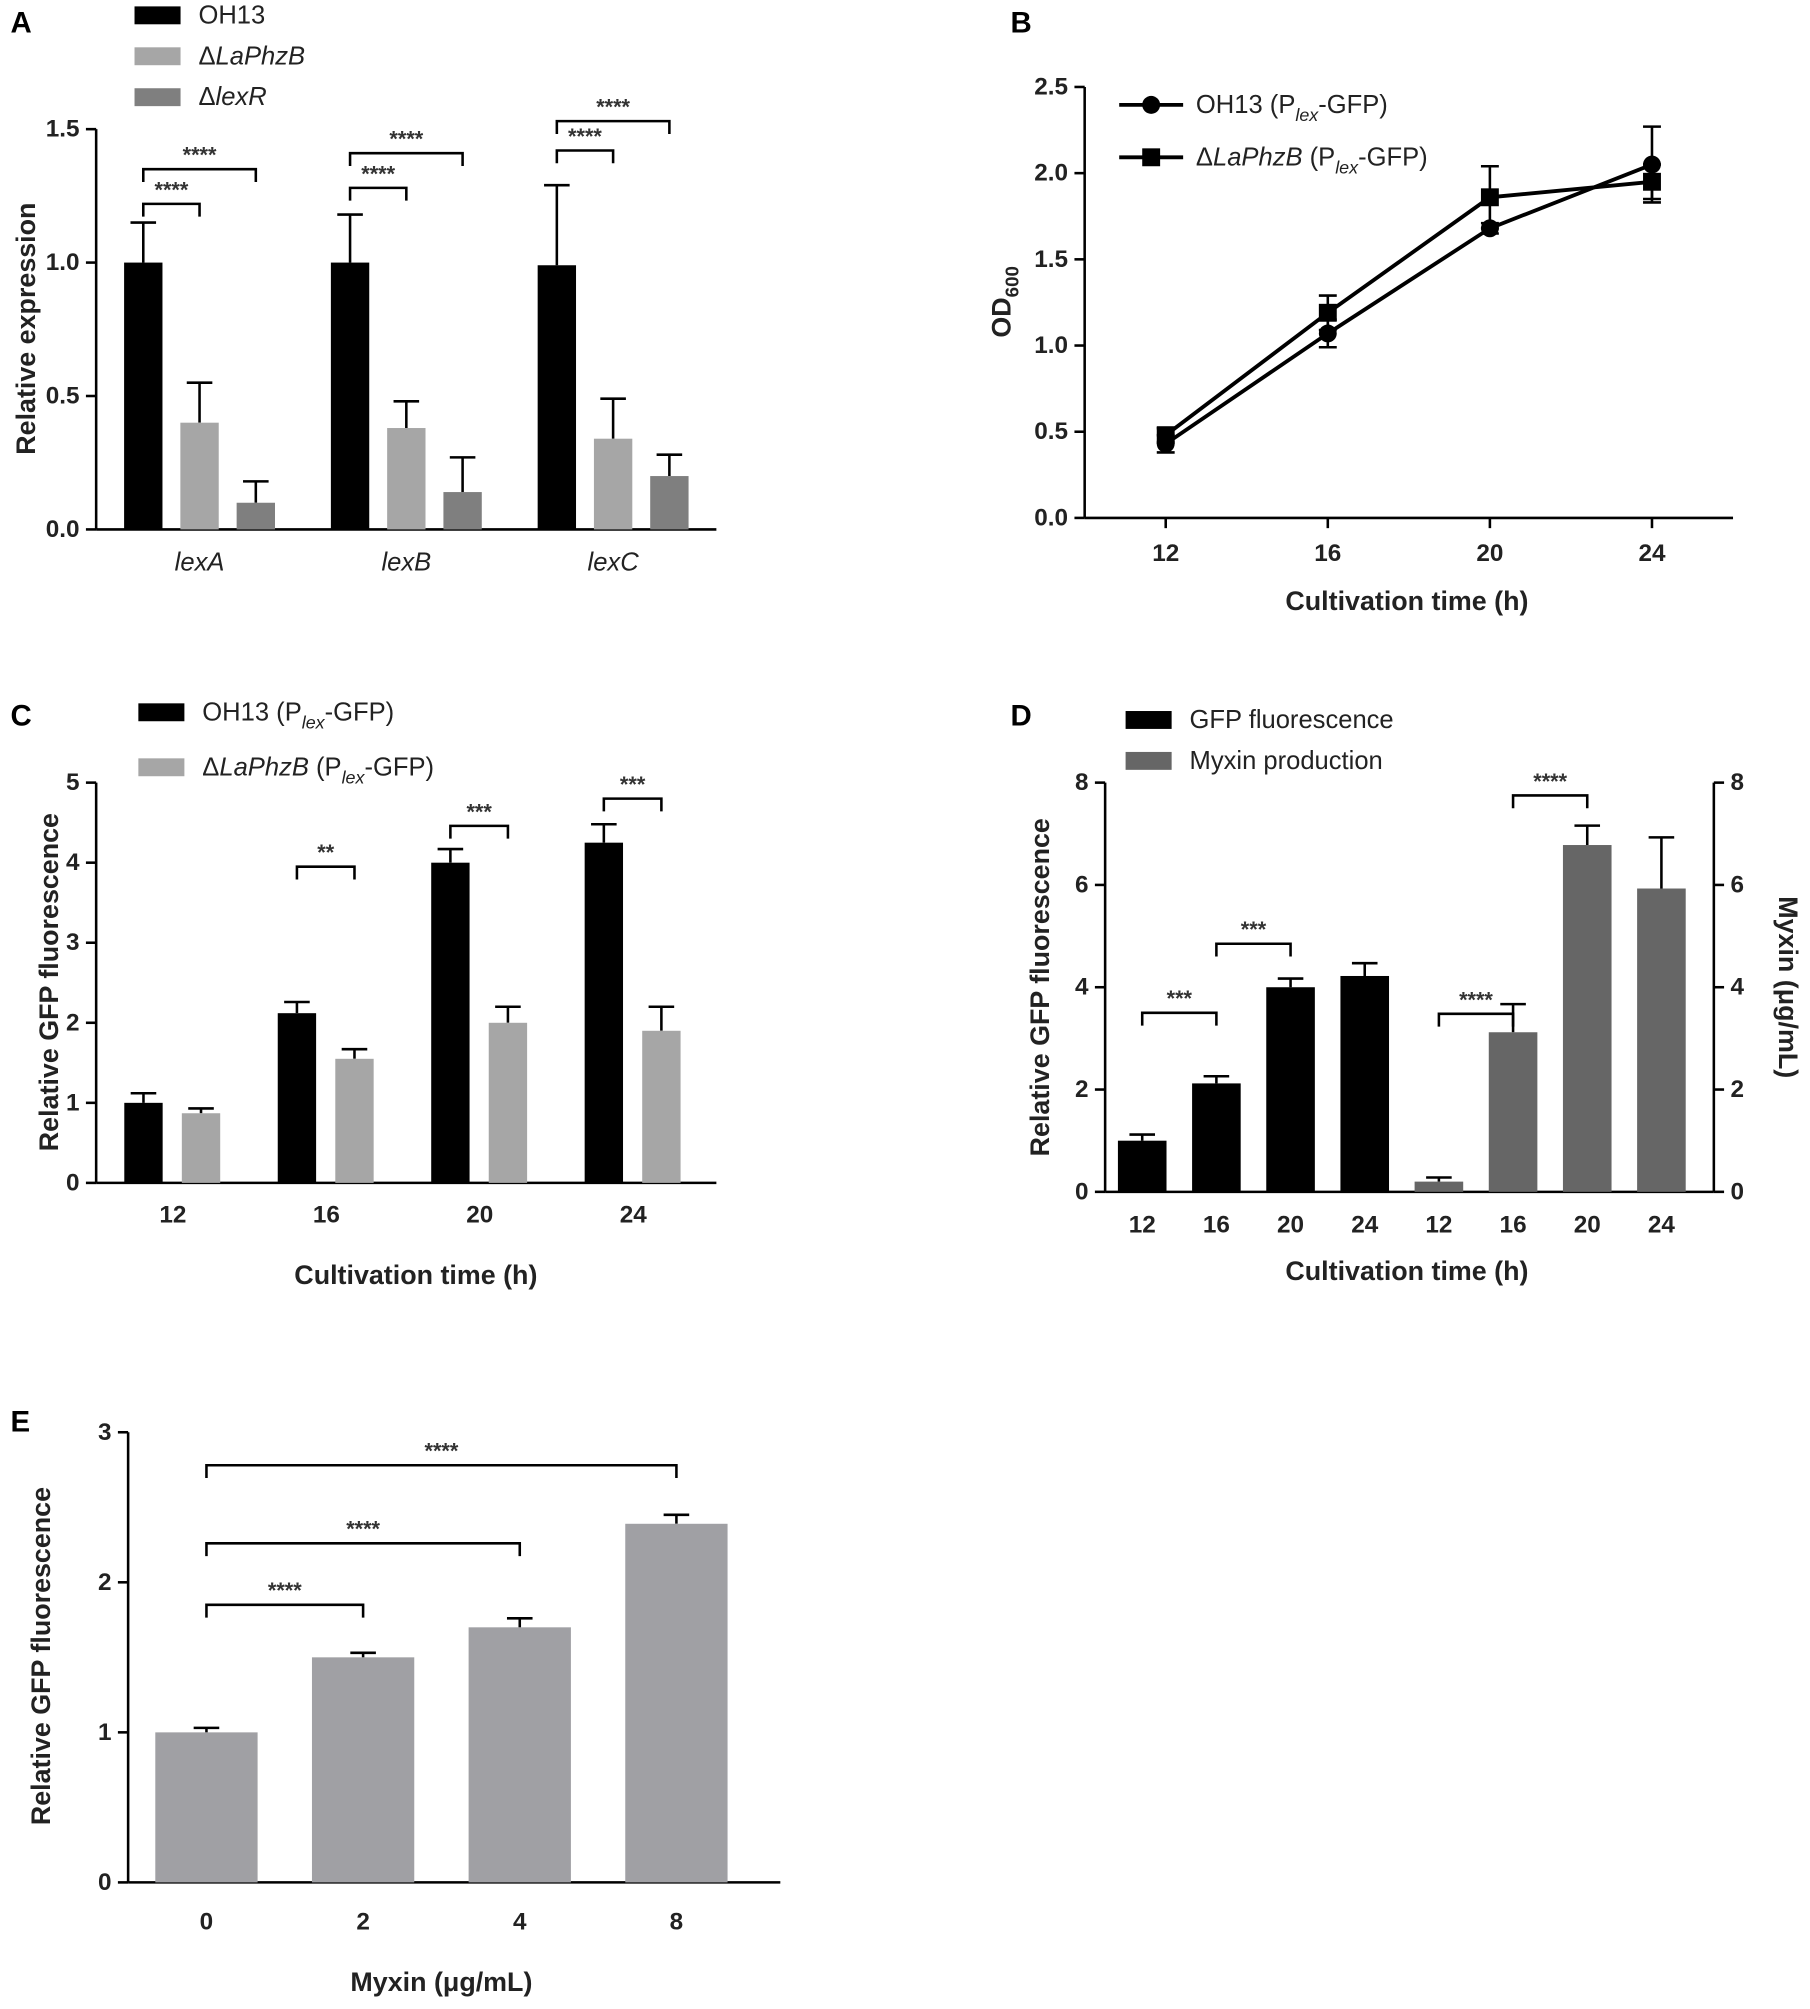 The width and height of the screenshot is (1810, 2009). Describe the element at coordinates (231, 15) in the screenshot. I see `legend-label: OH13` at that location.